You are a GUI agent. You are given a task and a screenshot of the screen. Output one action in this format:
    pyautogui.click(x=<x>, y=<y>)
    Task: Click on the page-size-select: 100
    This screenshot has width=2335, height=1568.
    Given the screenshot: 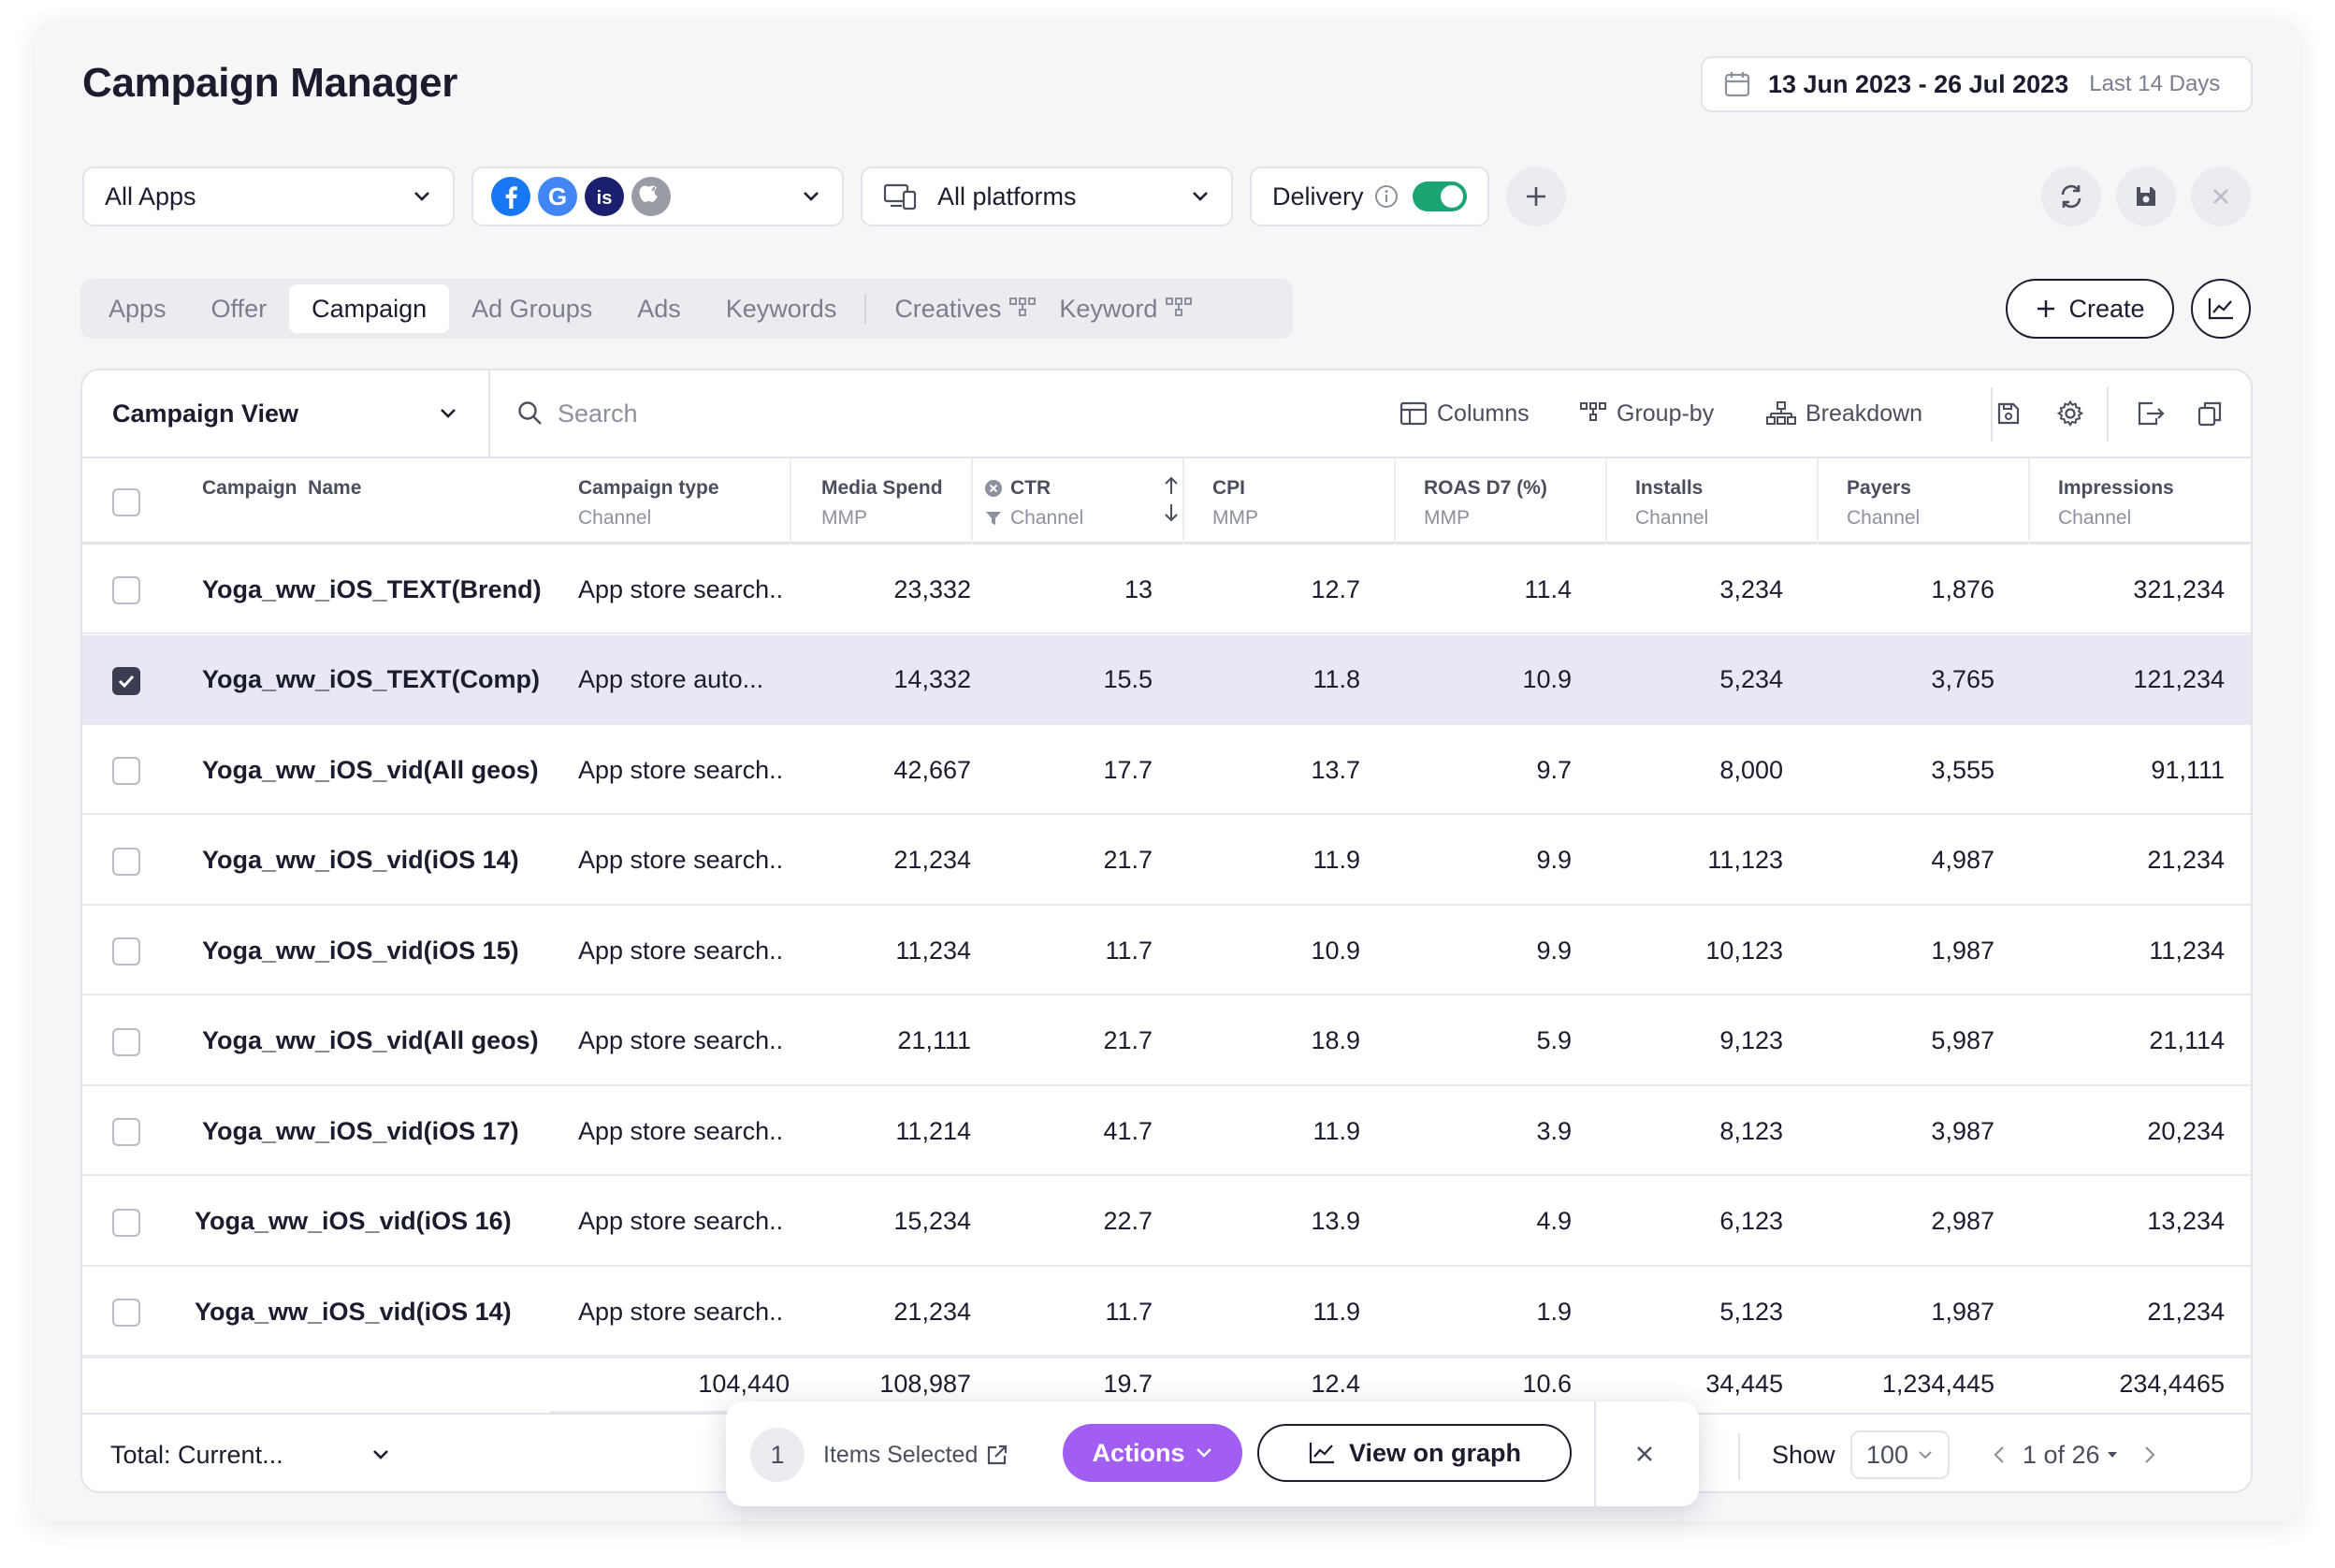 What is the action you would take?
    pyautogui.click(x=1899, y=1455)
    